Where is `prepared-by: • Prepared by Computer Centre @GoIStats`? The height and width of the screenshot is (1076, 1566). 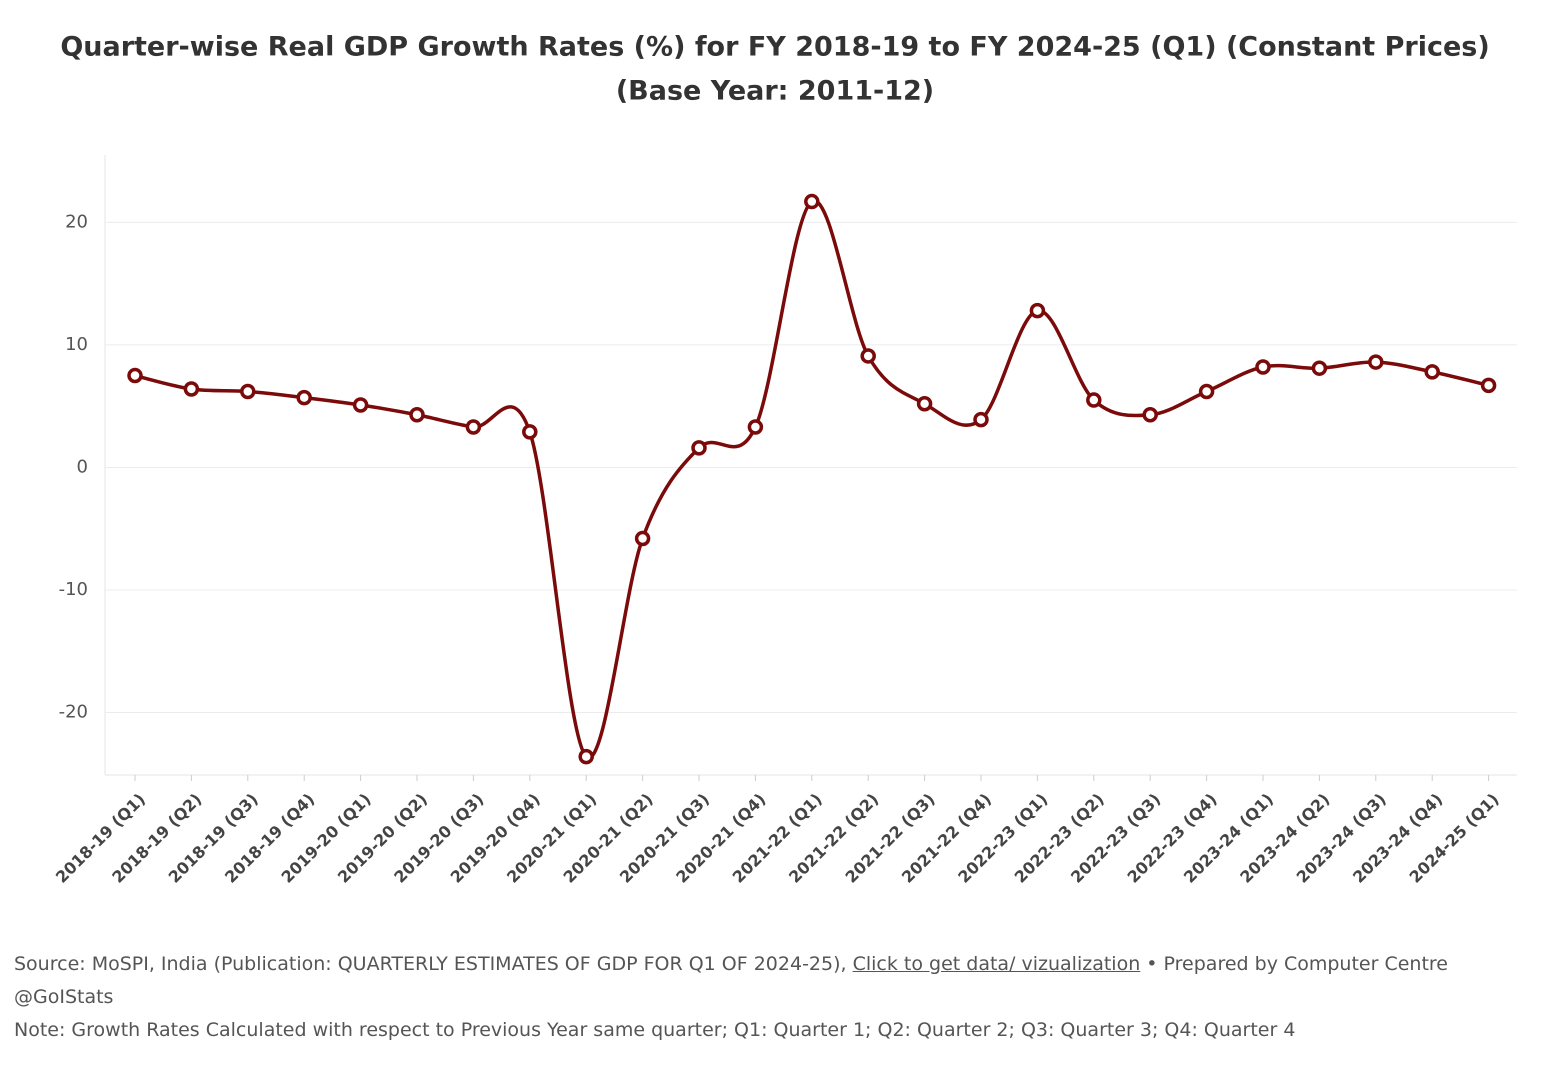
prepared-by: • Prepared by Computer Centre @GoIStats is located at coordinates (731, 980).